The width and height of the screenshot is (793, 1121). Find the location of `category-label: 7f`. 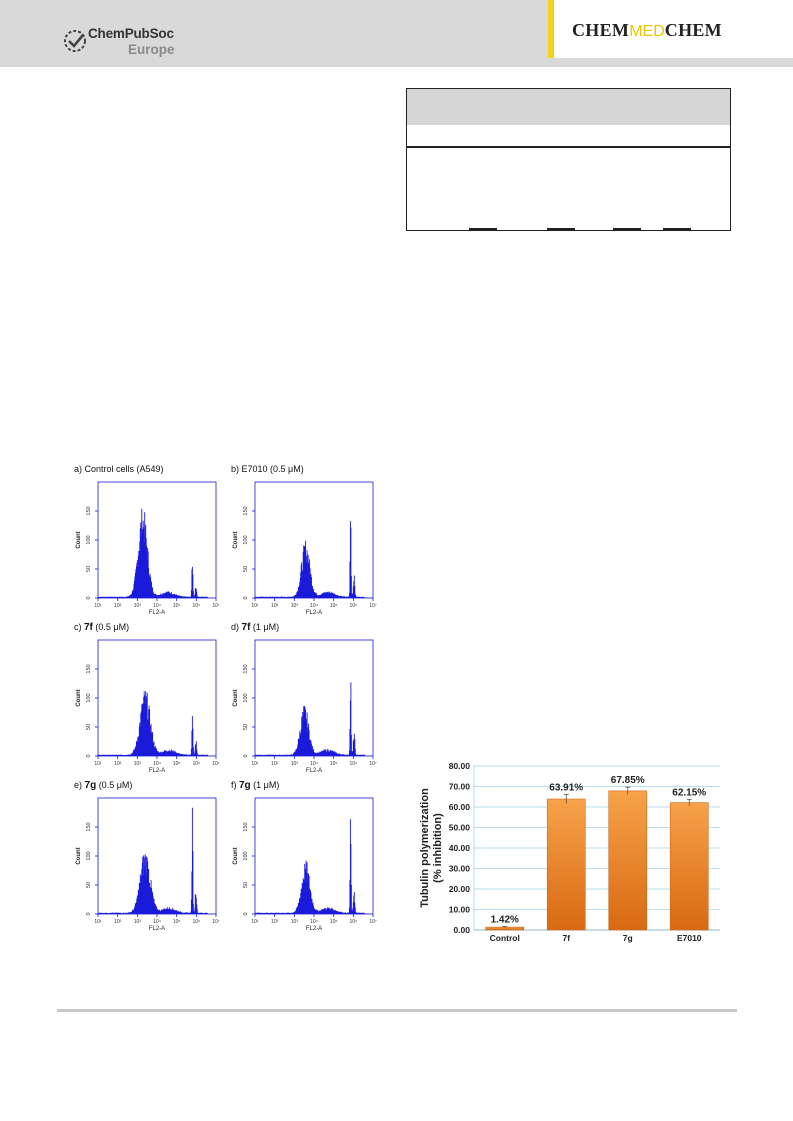

category-label: 7f is located at coordinates (566, 938).